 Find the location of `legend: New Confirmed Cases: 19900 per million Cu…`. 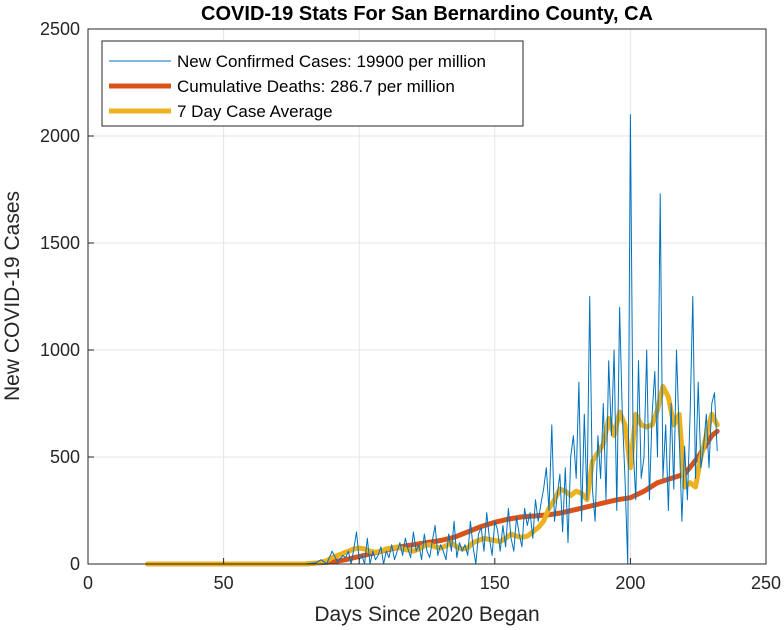

legend: New Confirmed Cases: 19900 per million Cu… is located at coordinates (312, 83).